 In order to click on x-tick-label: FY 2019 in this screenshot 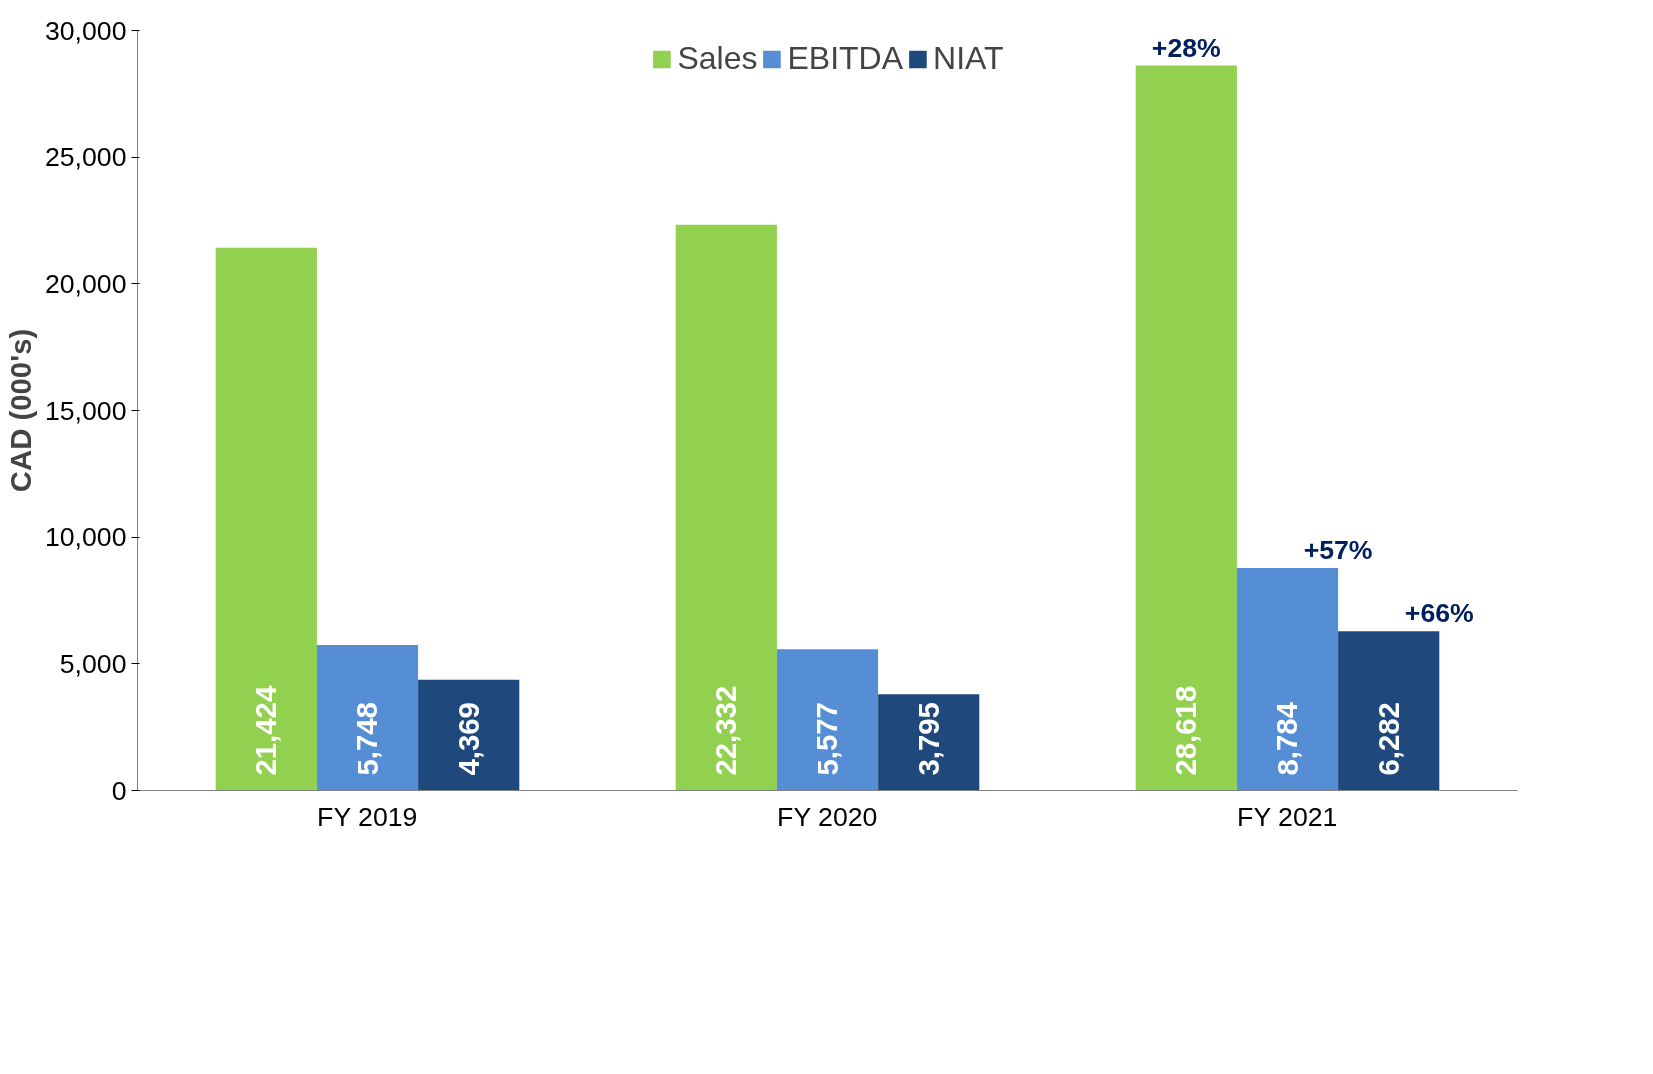, I will do `click(367, 816)`.